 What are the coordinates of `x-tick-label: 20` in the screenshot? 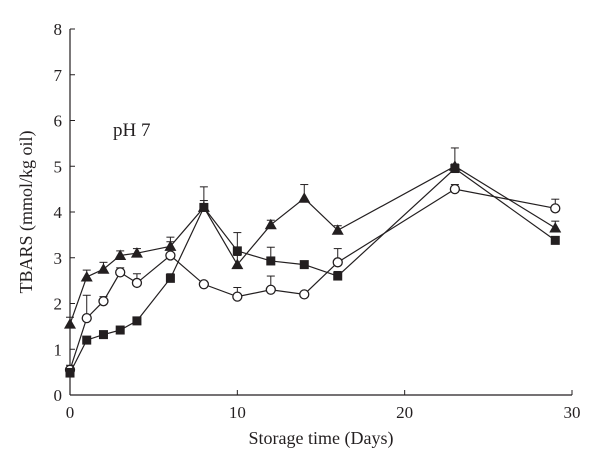 It's located at (404, 412).